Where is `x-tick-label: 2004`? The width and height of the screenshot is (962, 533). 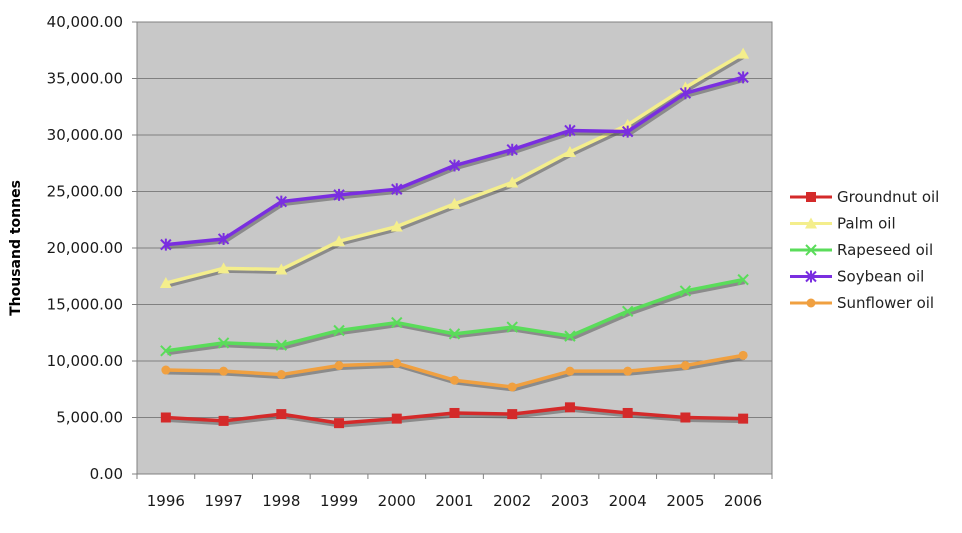
x-tick-label: 2004 is located at coordinates (628, 501).